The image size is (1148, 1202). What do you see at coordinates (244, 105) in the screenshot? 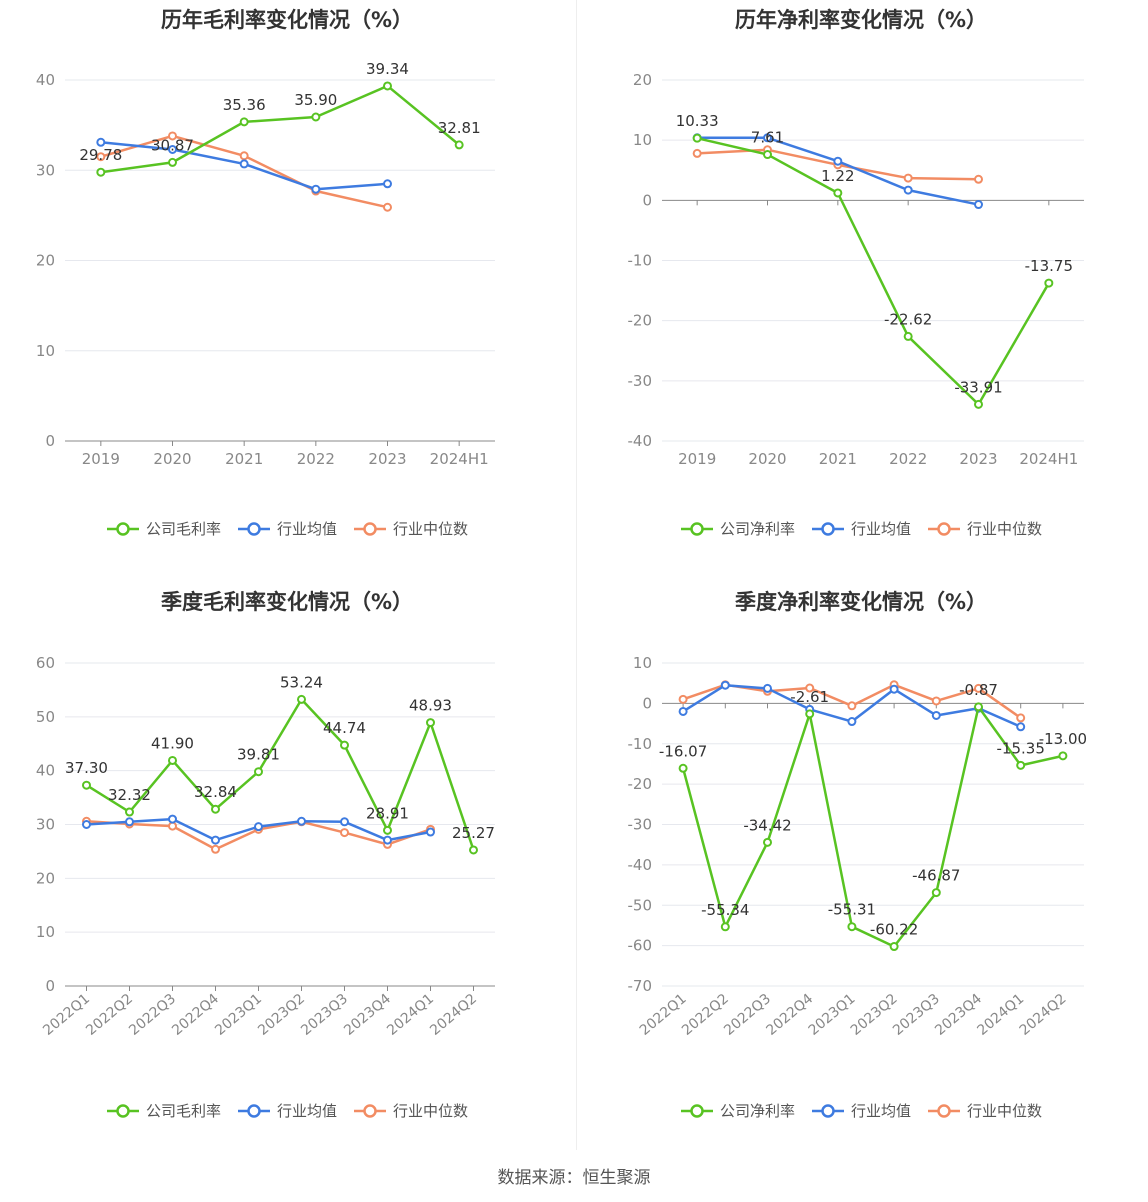
I see `data-label: 35.36` at bounding box center [244, 105].